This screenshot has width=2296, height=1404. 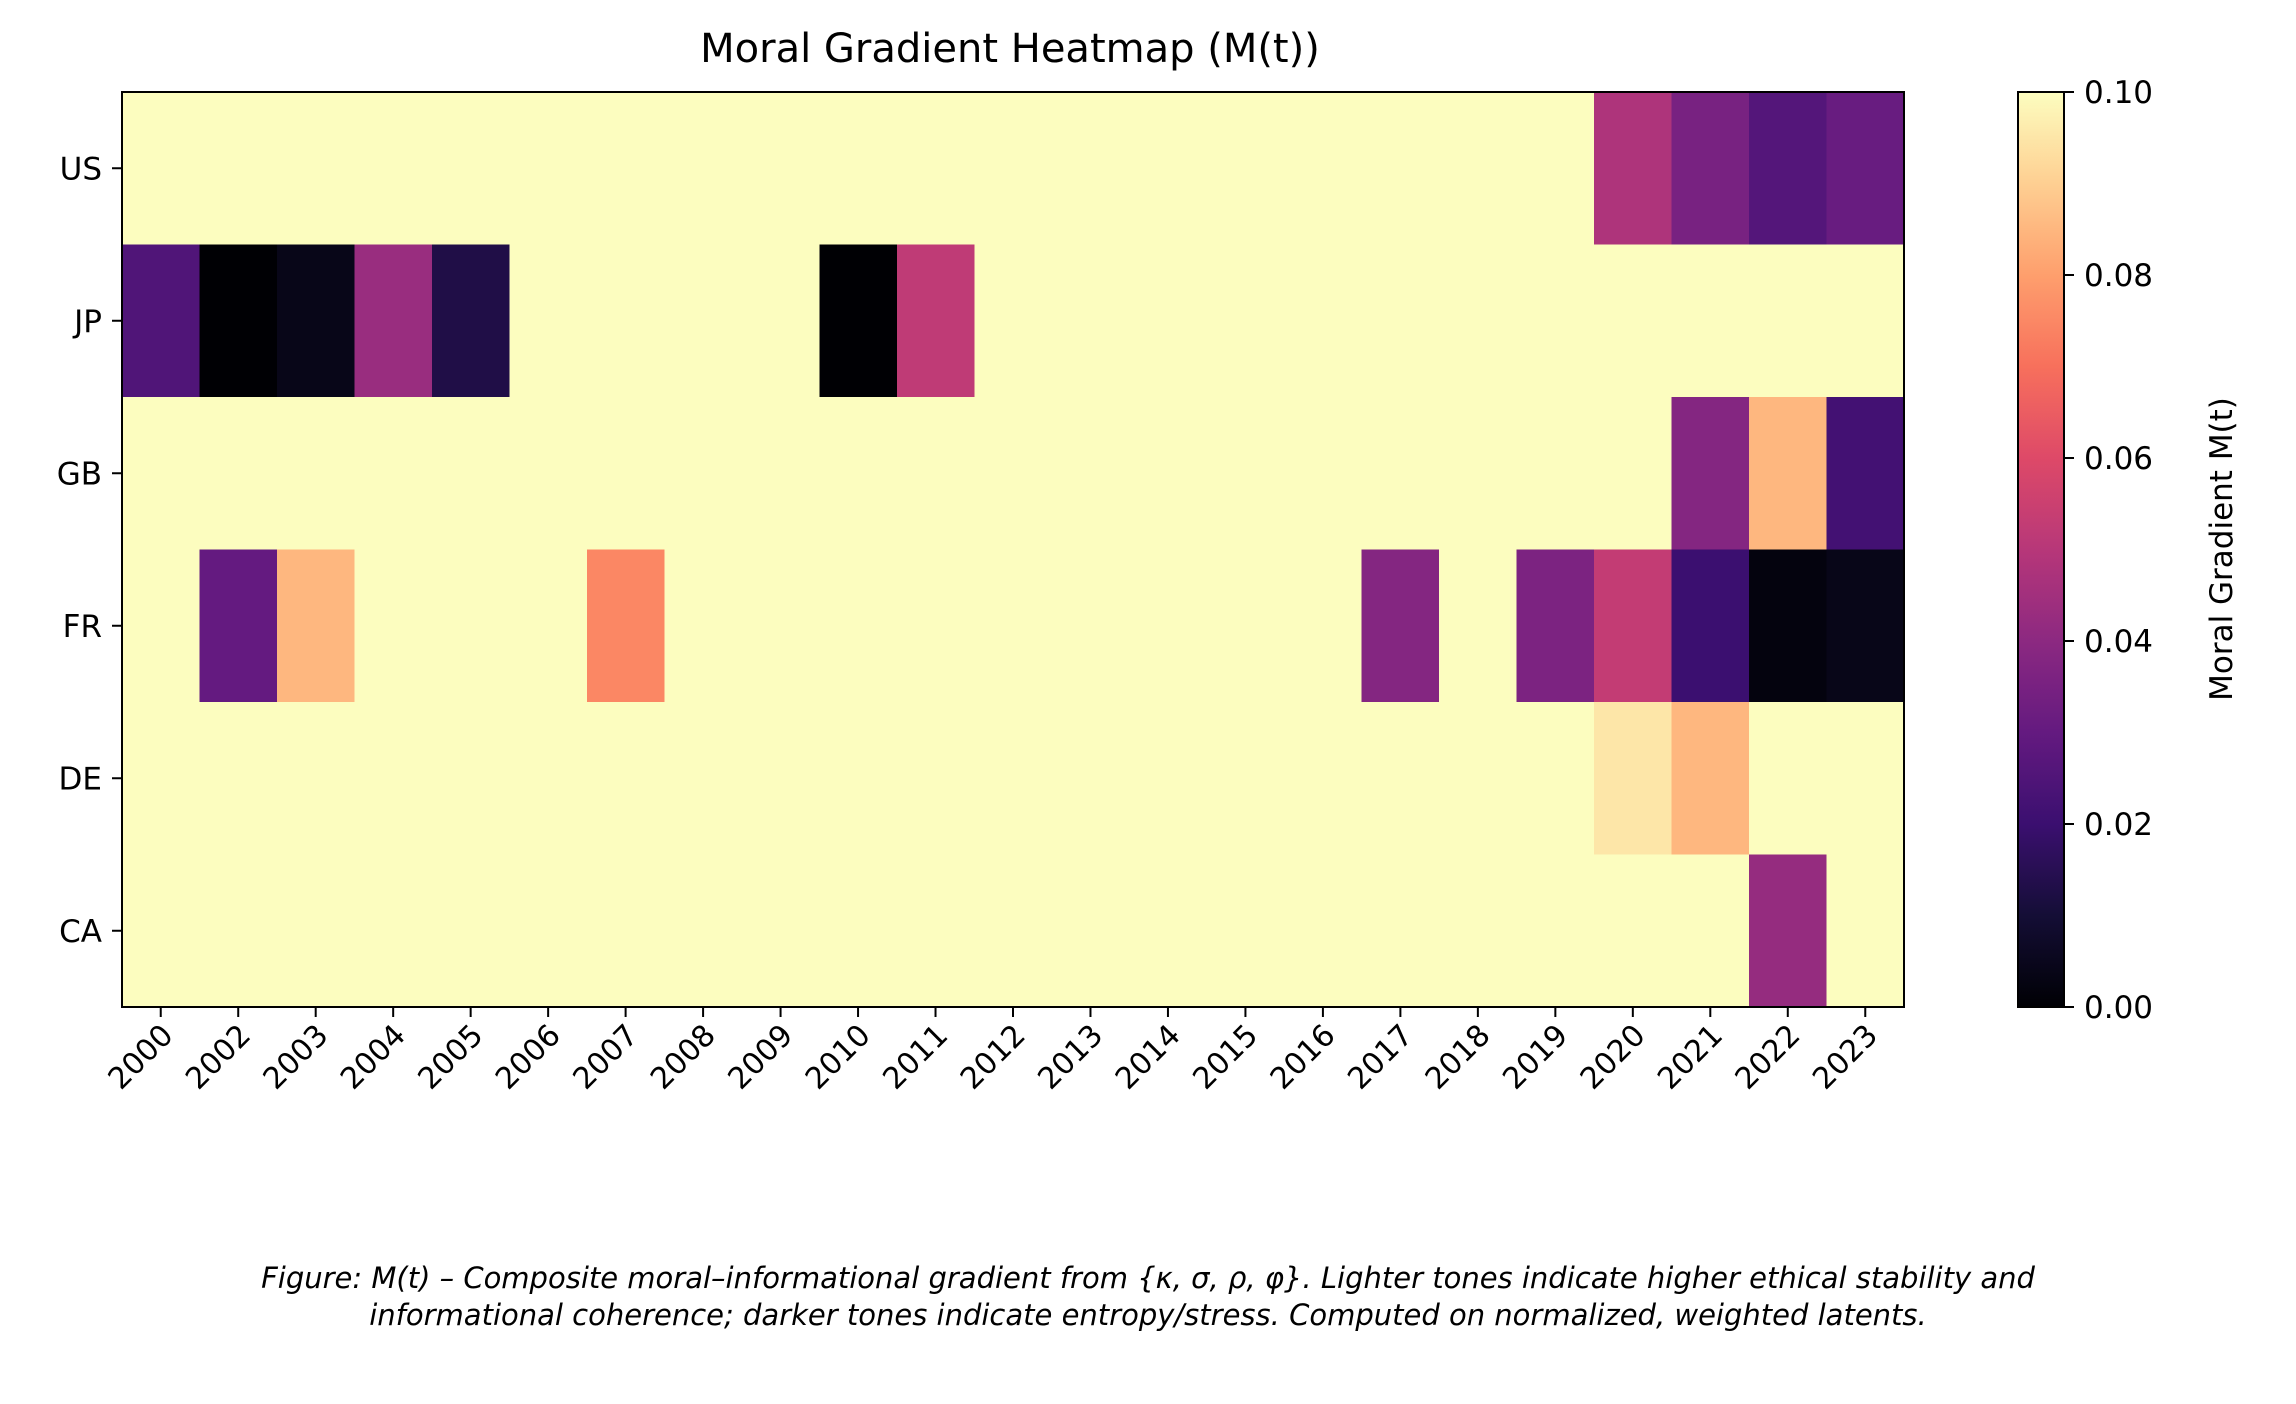 I want to click on x-tick-label: 2002, so click(x=218, y=1057).